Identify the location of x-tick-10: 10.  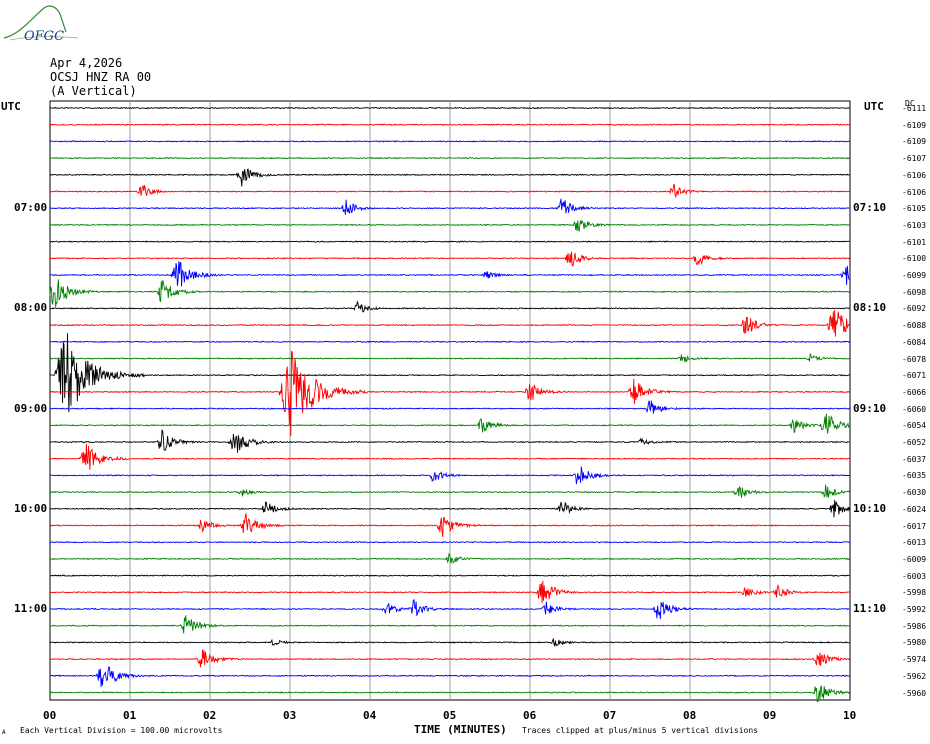
(850, 715).